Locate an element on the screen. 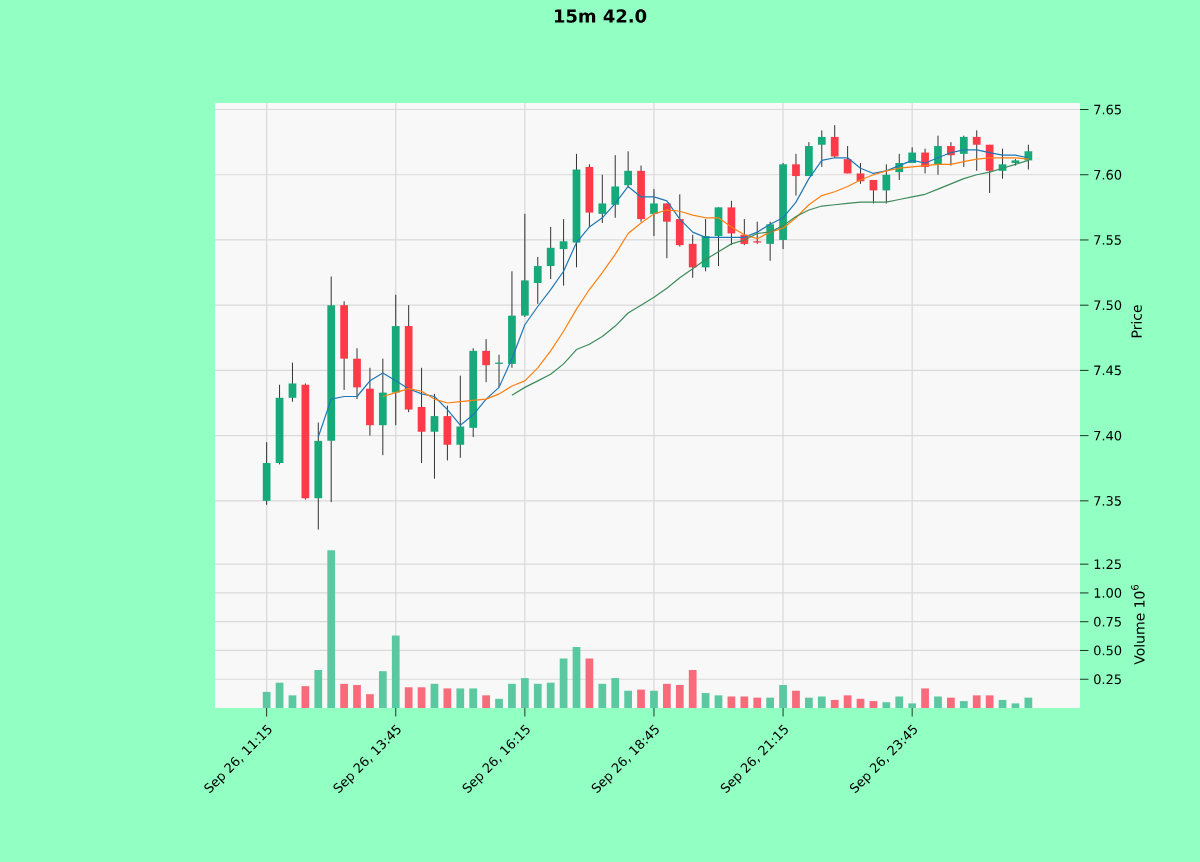 The height and width of the screenshot is (862, 1200). y-tick-label: 7.45 is located at coordinates (1107, 370).